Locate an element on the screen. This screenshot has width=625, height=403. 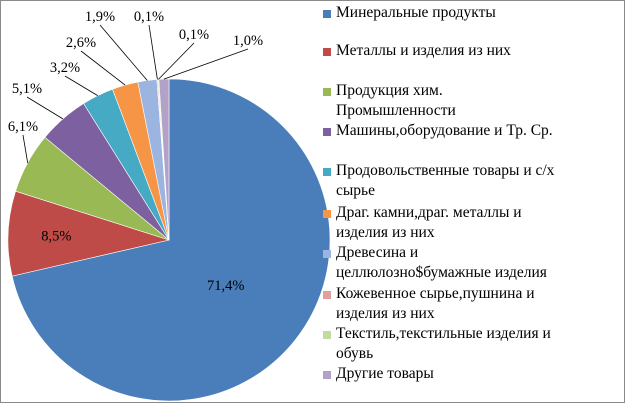
legend-label-line: Продовольственные товары и с/х is located at coordinates (445, 170).